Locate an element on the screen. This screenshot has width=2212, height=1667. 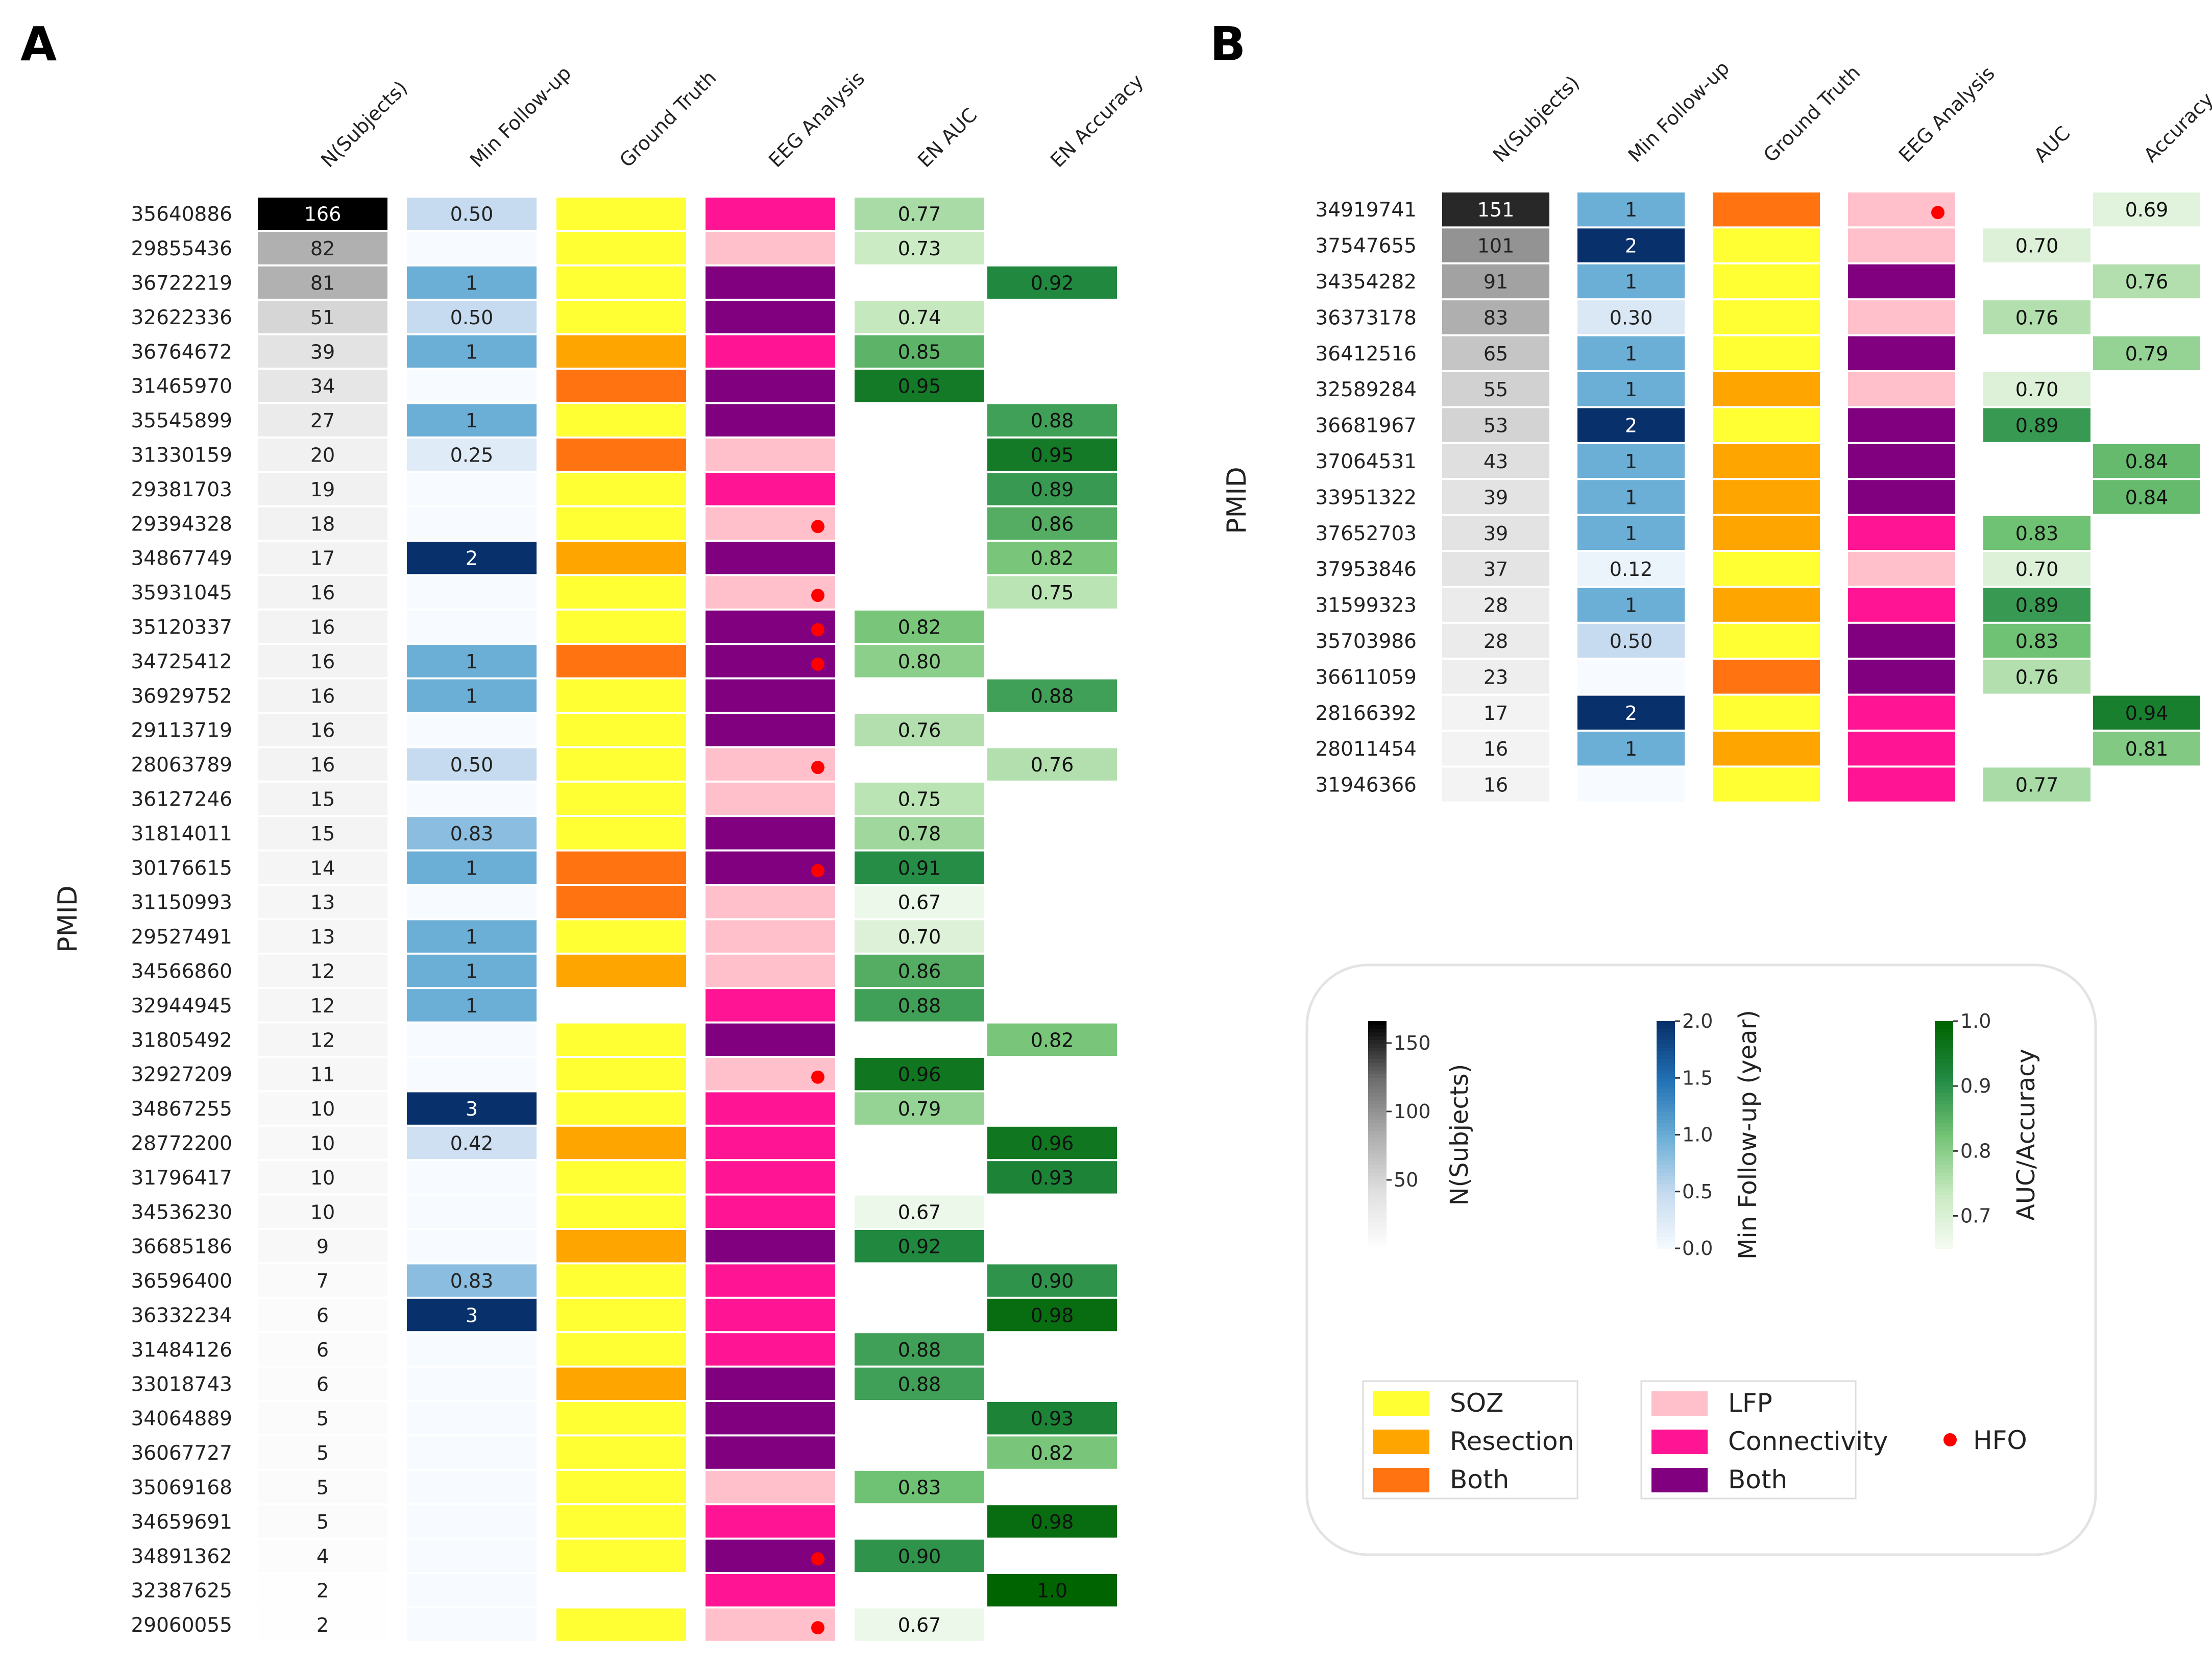
auc-value: 0.85 is located at coordinates (919, 352).